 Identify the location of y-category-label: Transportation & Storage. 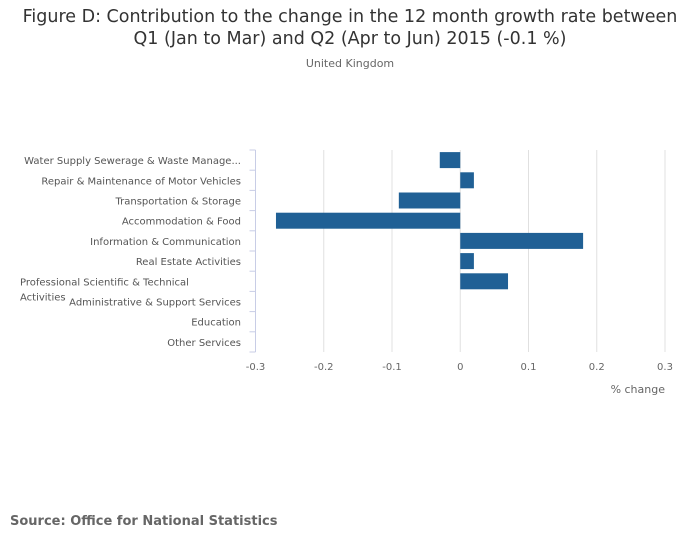
(178, 202).